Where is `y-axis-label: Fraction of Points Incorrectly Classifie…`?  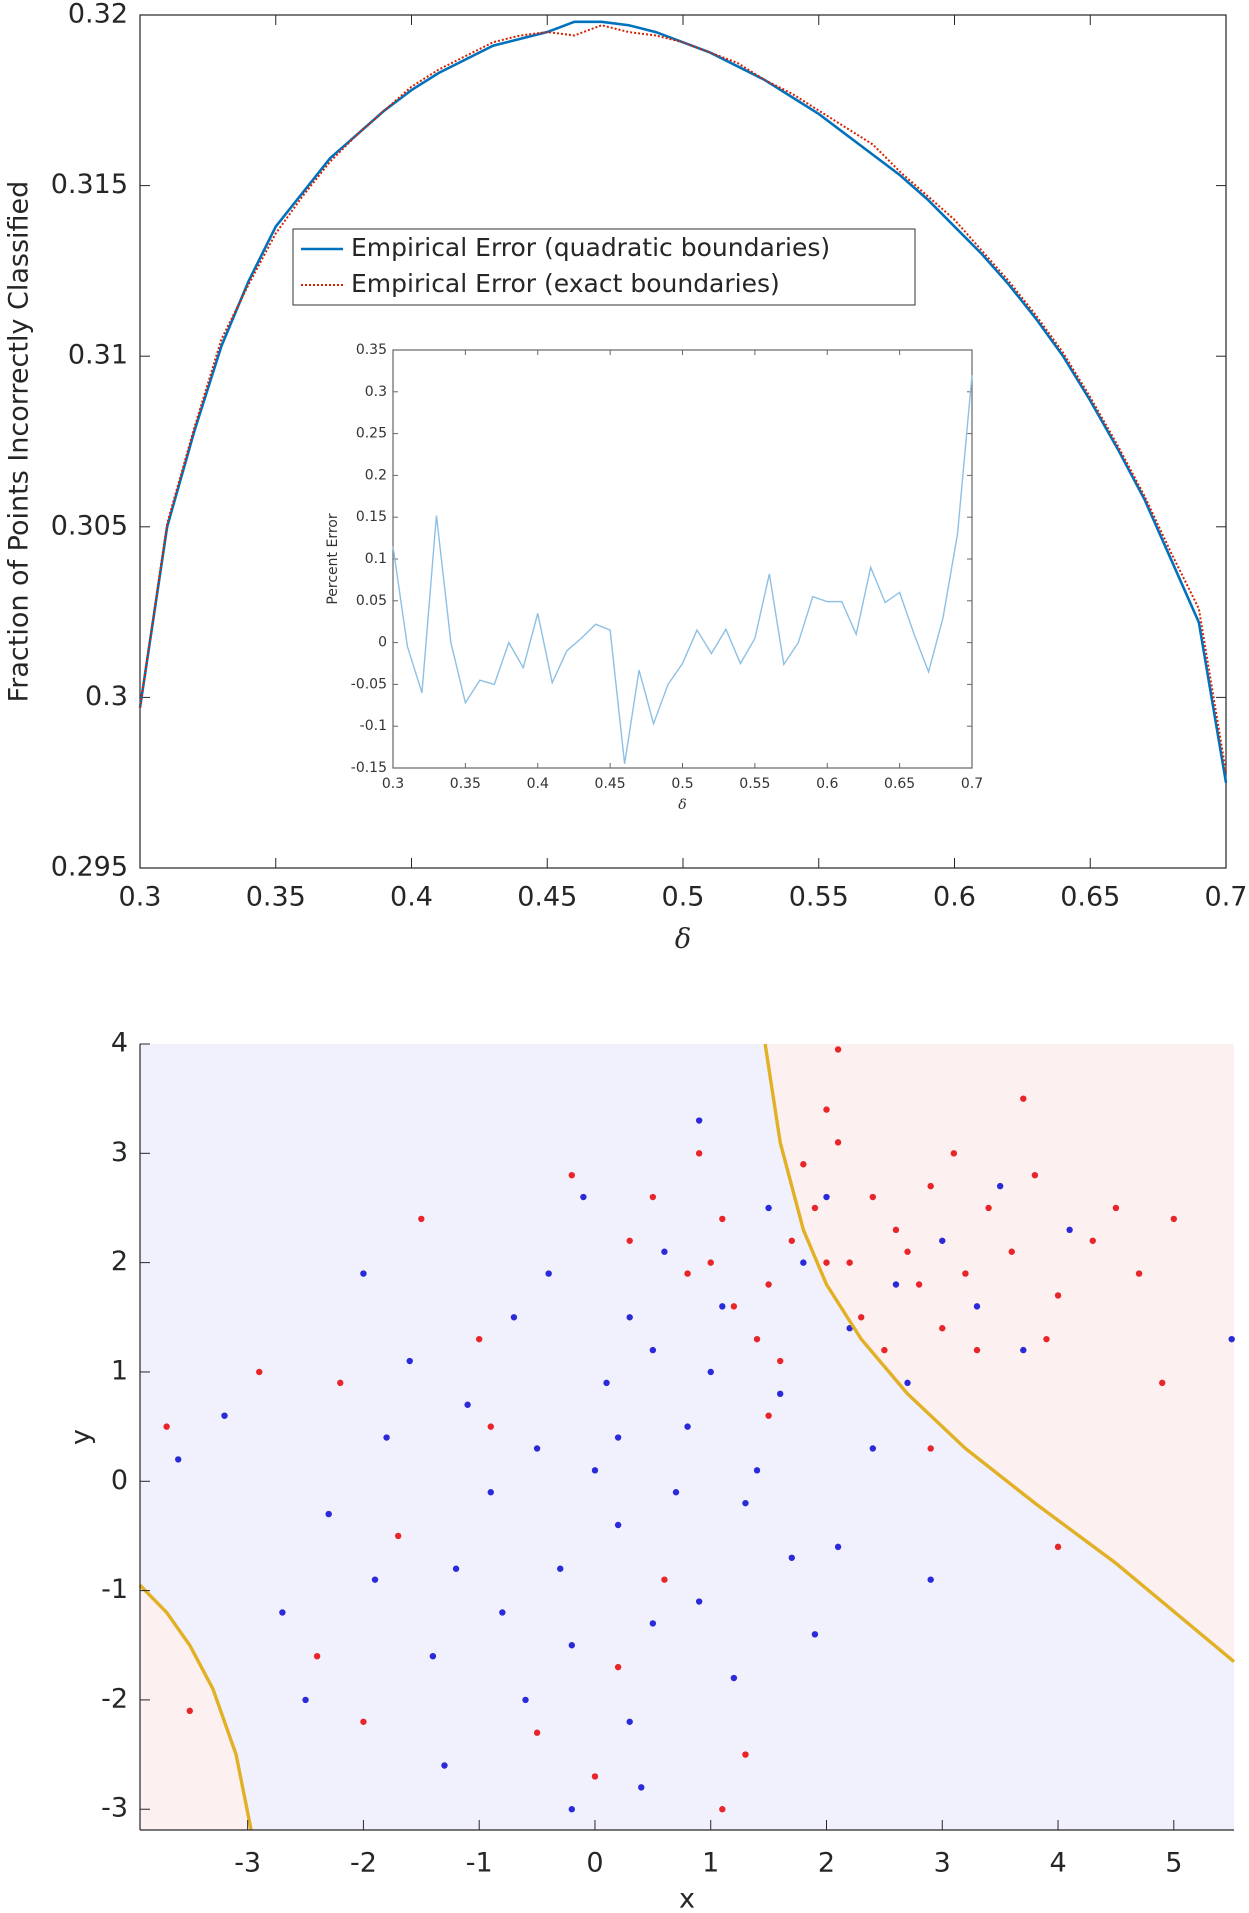
y-axis-label: Fraction of Points Incorrectly Classifie… is located at coordinates (19, 442).